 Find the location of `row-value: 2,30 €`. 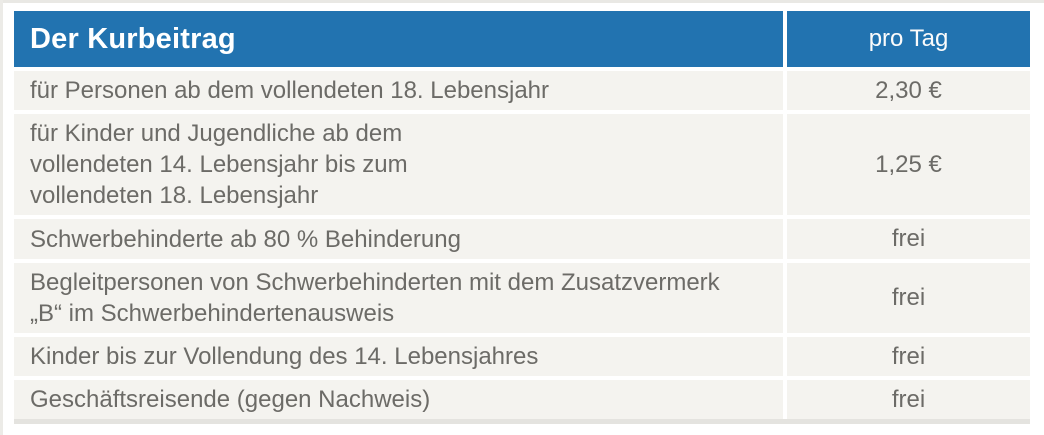

row-value: 2,30 € is located at coordinates (908, 90).